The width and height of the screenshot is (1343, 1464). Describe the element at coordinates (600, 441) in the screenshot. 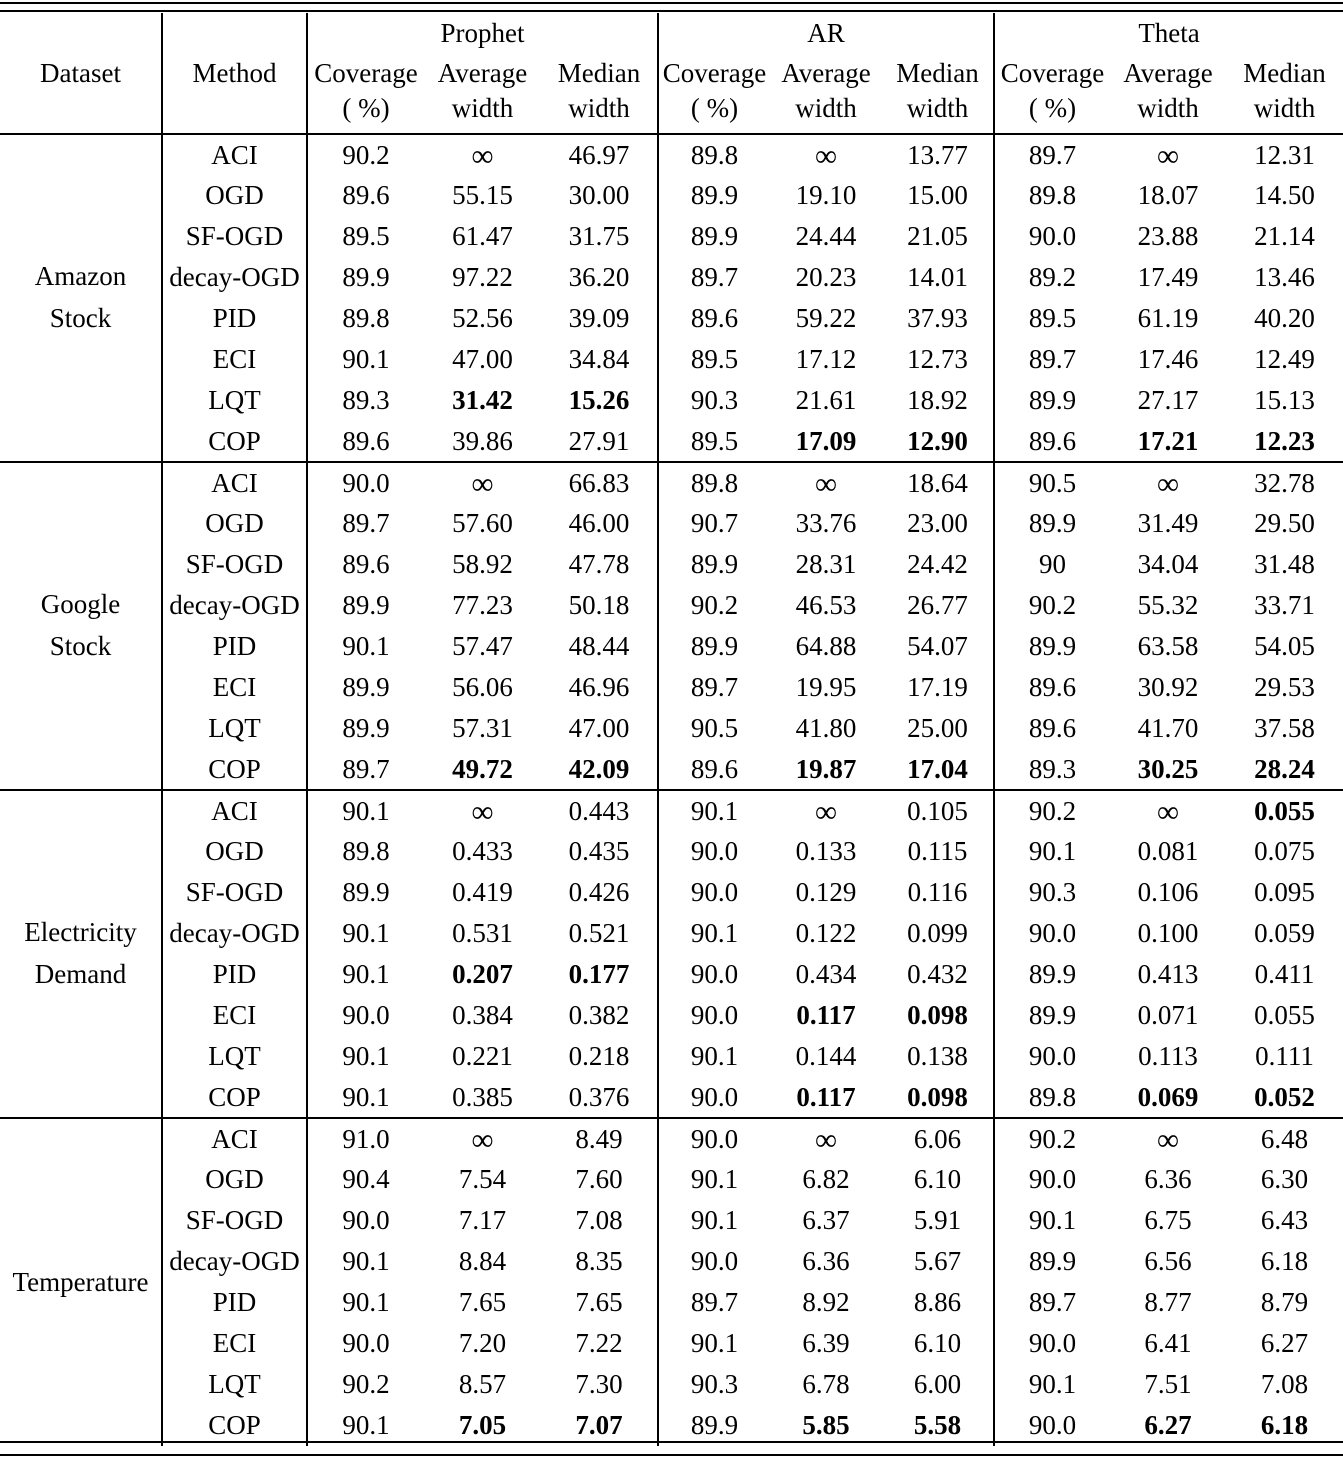

I see `value-cell: 27.91` at that location.